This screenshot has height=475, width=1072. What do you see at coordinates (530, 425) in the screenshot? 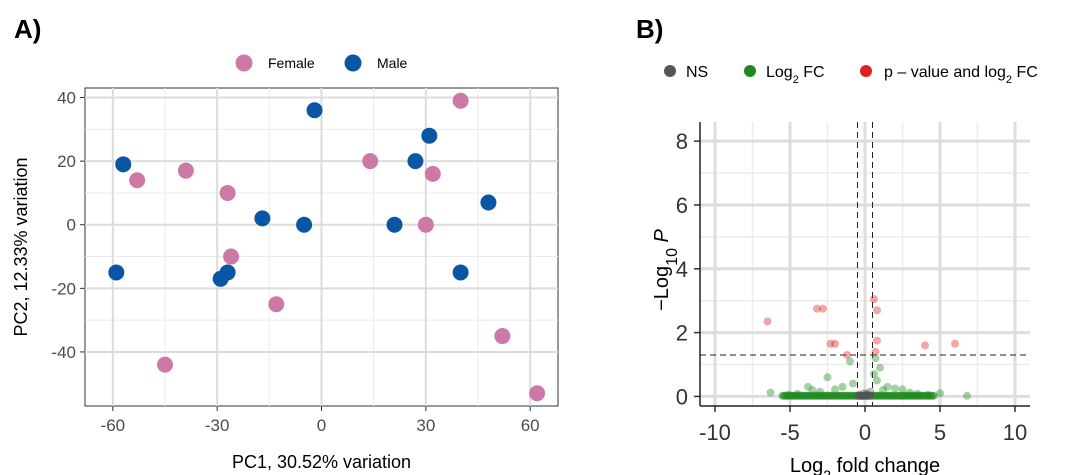
I see `pca-x-tick-label: 60` at bounding box center [530, 425].